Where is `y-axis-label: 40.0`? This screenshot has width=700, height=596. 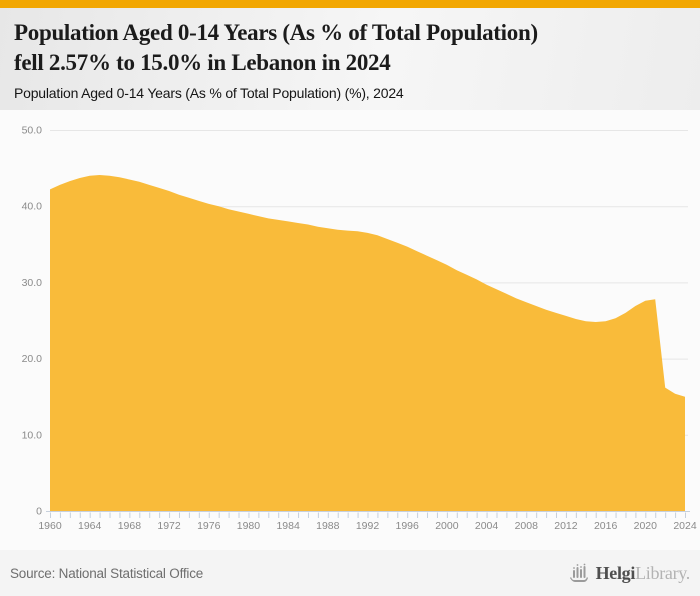 y-axis-label: 40.0 is located at coordinates (32, 207).